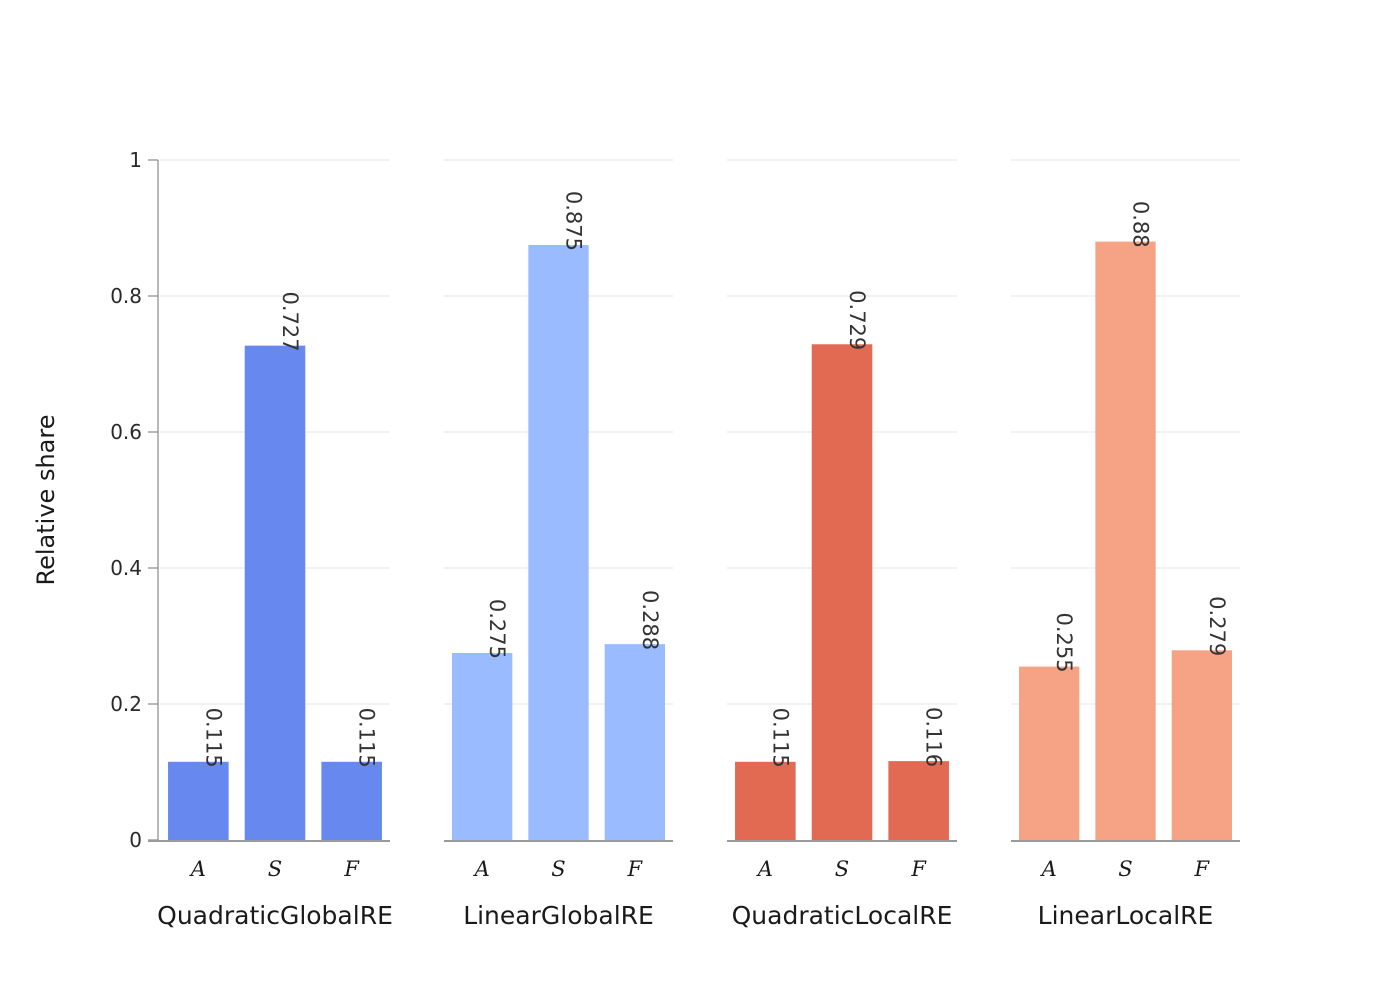 This screenshot has width=1400, height=1000. I want to click on panel-title-QuadraticLocalRE: QuadraticLocalRE, so click(842, 915).